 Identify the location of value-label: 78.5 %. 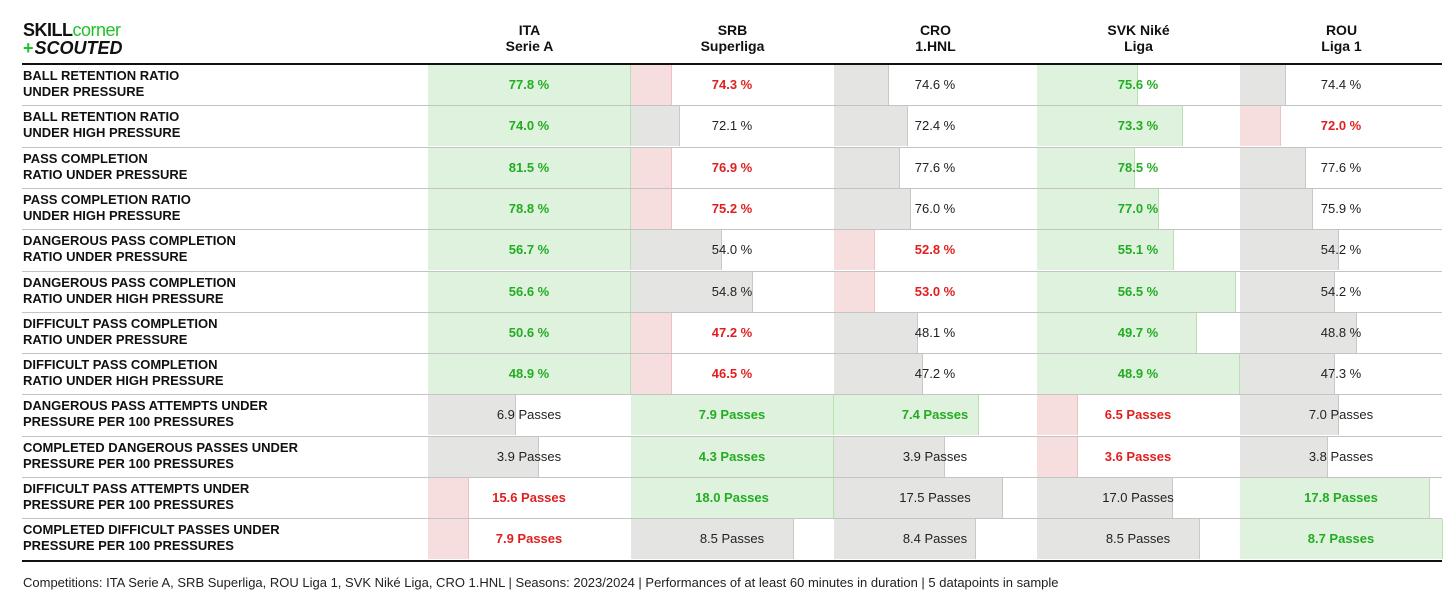
(1138, 167).